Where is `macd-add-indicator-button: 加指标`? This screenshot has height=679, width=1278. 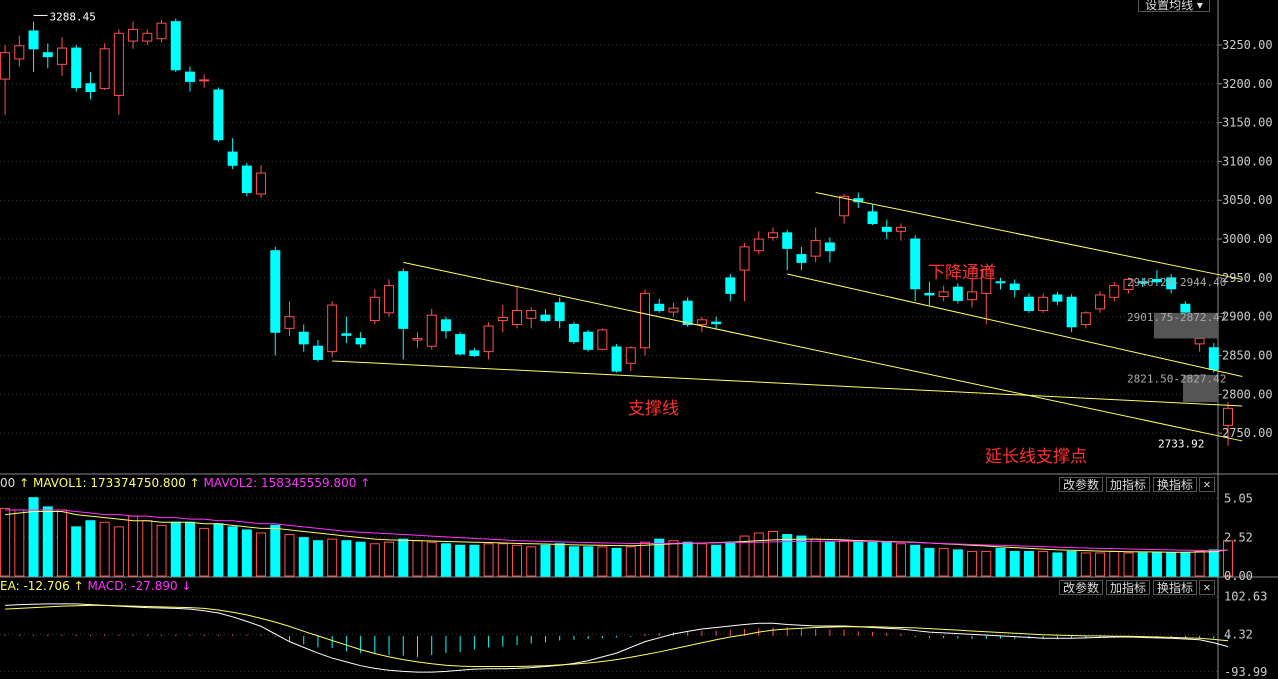
macd-add-indicator-button: 加指标 is located at coordinates (1128, 587).